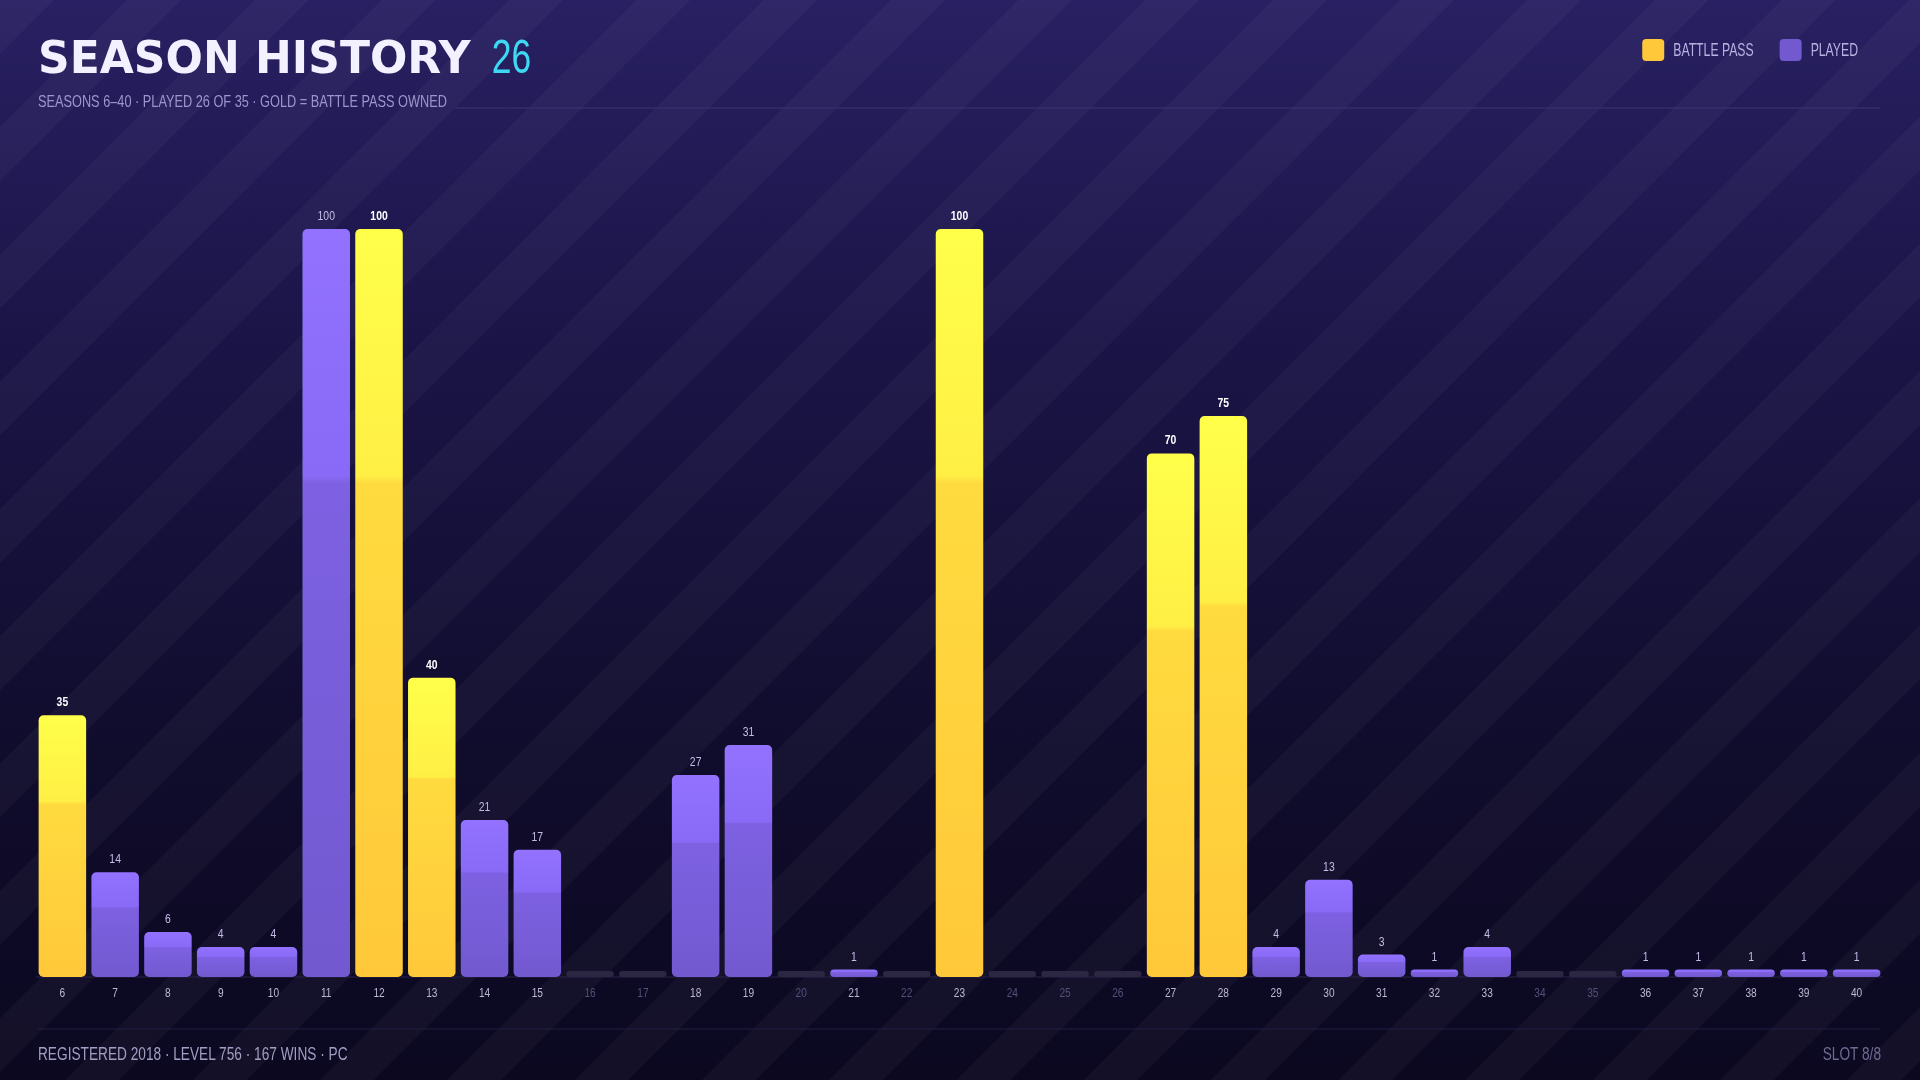 Image resolution: width=1920 pixels, height=1080 pixels. I want to click on x-tick-label: 20, so click(801, 992).